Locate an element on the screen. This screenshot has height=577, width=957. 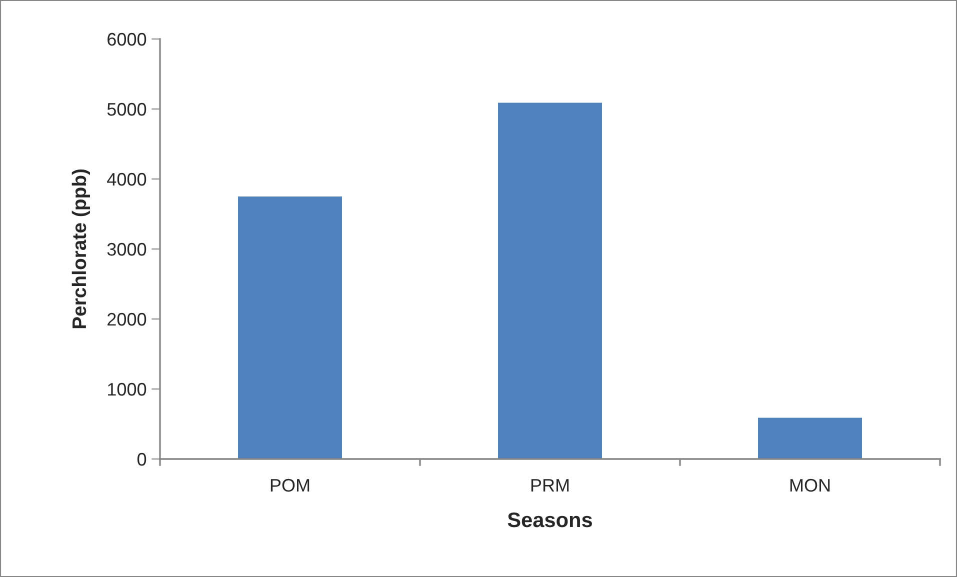
y-axis-title: Perchlorate (ppb) is located at coordinates (81, 248).